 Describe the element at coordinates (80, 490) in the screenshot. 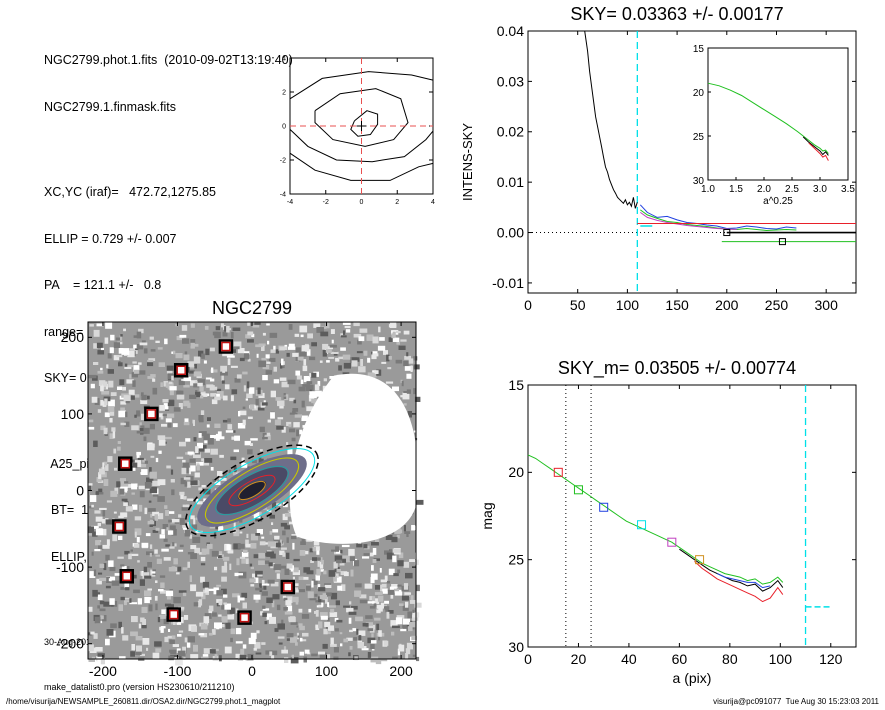

I see `image-ytick-label: 0` at that location.